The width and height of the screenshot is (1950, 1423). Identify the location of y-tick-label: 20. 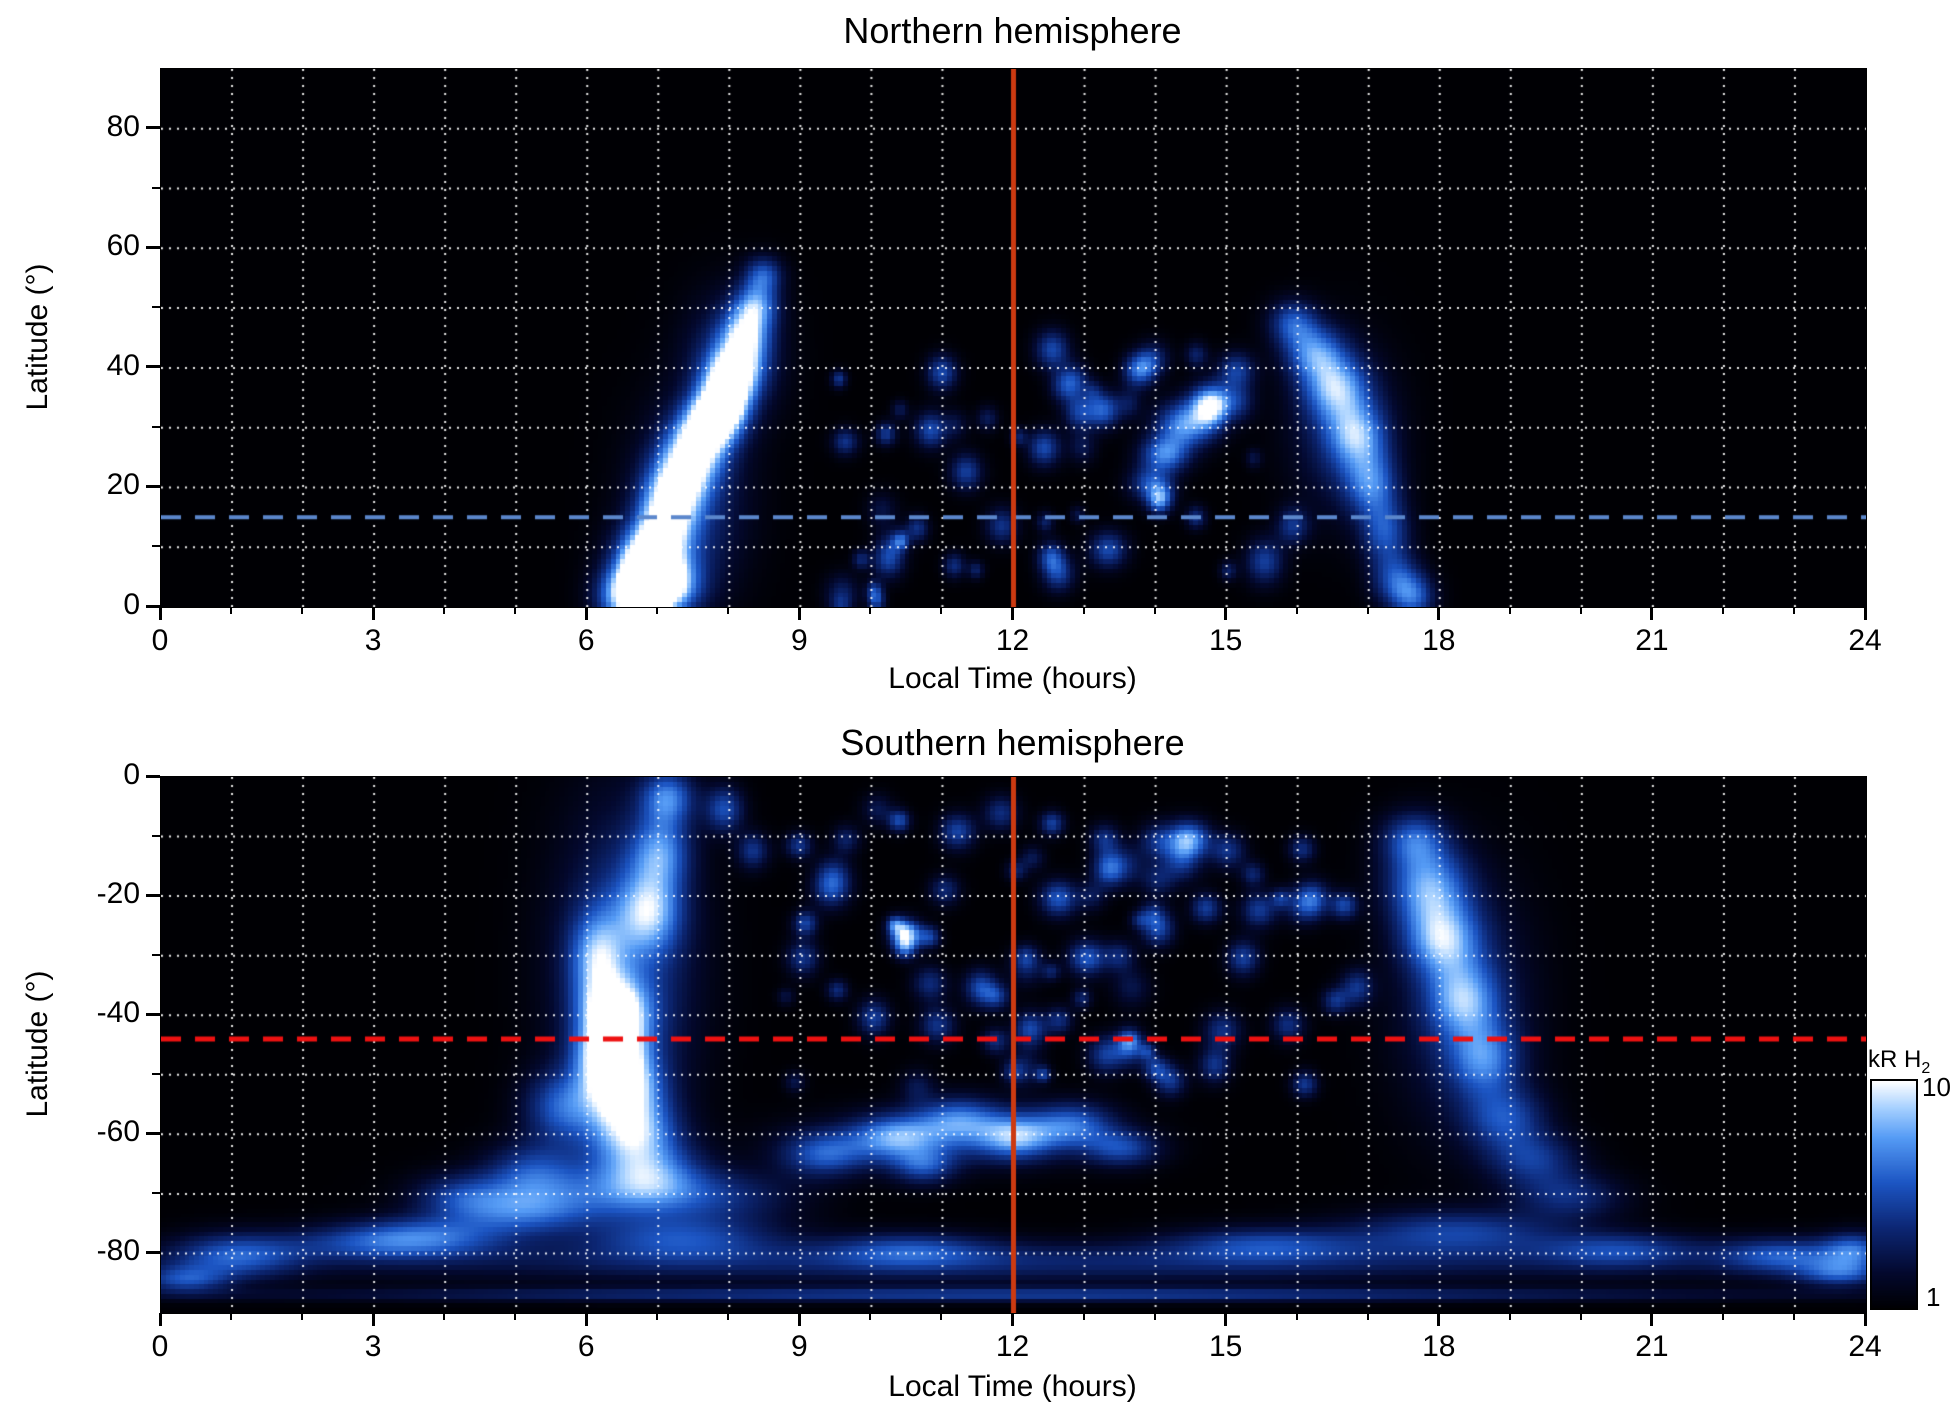
(123, 485).